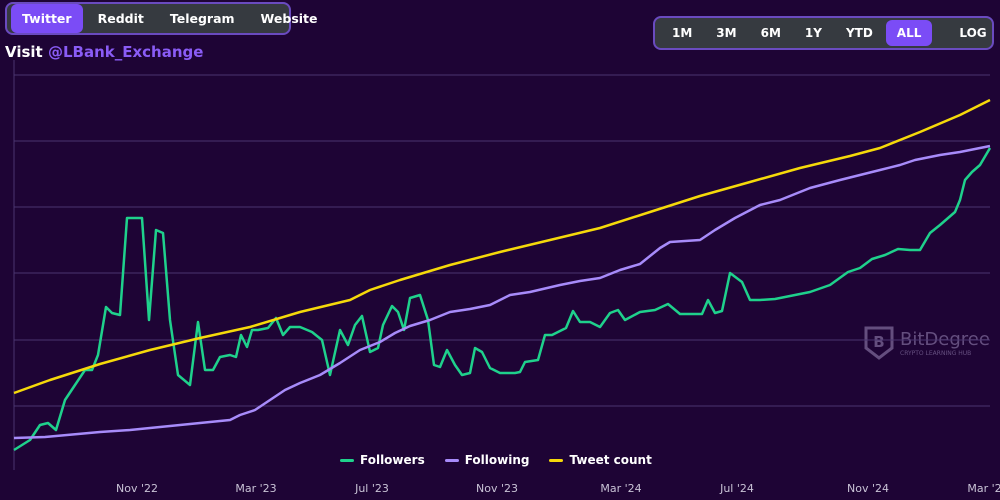  Describe the element at coordinates (868, 488) in the screenshot. I see `x-tick-label: Nov '24` at that location.